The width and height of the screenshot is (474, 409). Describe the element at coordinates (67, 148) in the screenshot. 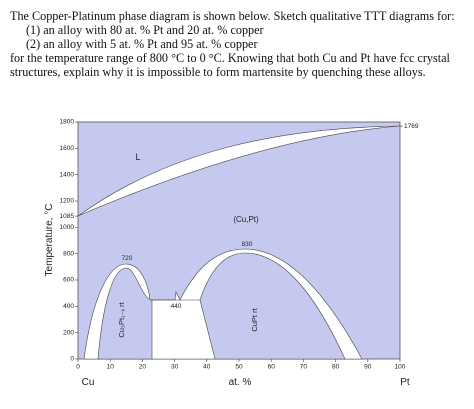

I see `y-tick-label: 1600` at that location.